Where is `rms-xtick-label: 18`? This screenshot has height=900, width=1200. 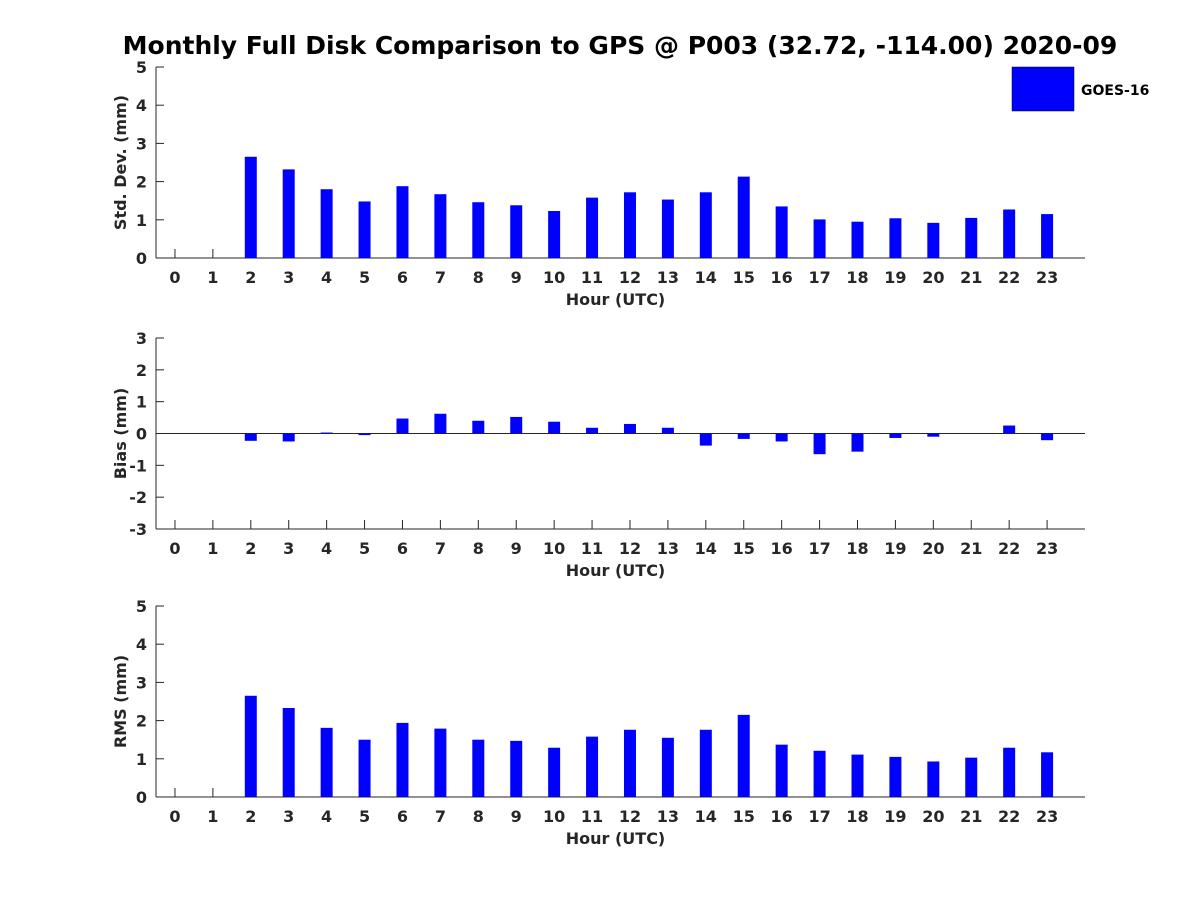
rms-xtick-label: 18 is located at coordinates (857, 816).